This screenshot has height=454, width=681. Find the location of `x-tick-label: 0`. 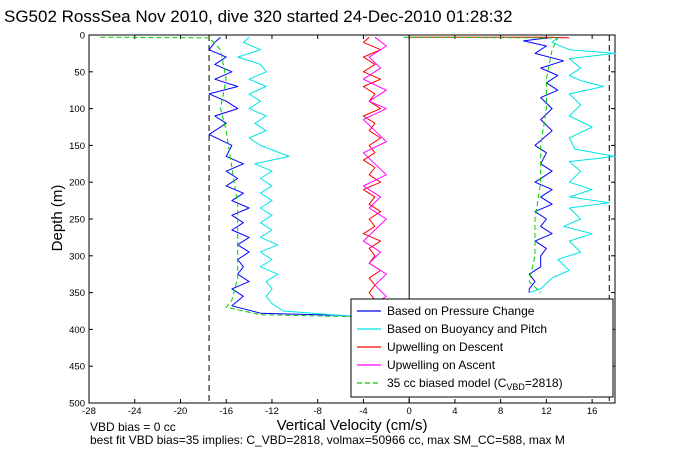

x-tick-label: 0 is located at coordinates (409, 411).